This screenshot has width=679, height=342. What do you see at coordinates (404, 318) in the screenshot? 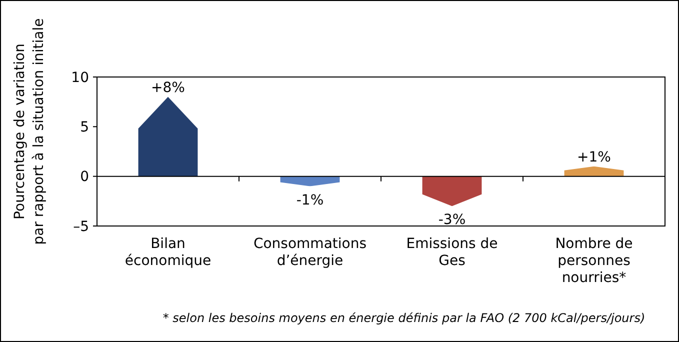
I see `text: * selon les besoins moyens en énergie définis par la FAO (2 700 kCal/pers/jours)` at bounding box center [404, 318].